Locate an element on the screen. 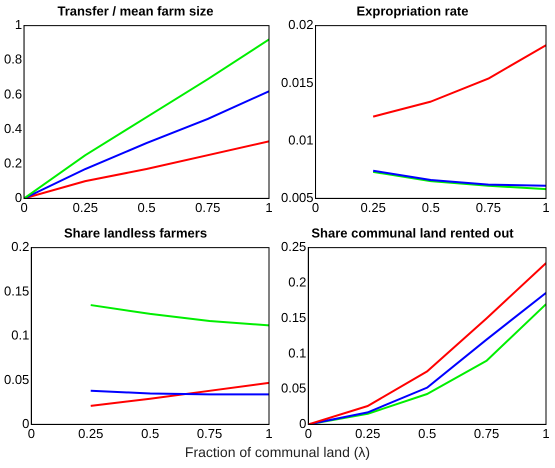 This screenshot has height=468, width=555. y-tick-label: 0.8 is located at coordinates (13, 59).